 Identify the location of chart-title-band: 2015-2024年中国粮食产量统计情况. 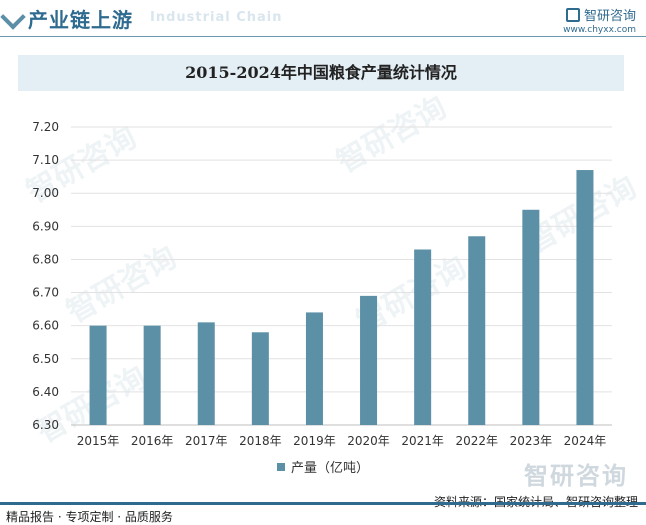
(321, 73).